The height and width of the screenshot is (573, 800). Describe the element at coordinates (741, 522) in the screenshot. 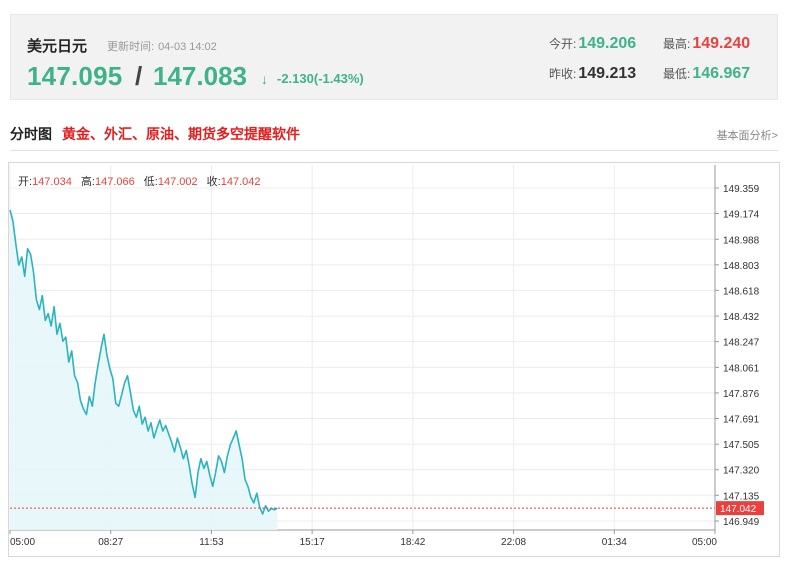

I see `y-tick-label: 146.949` at that location.